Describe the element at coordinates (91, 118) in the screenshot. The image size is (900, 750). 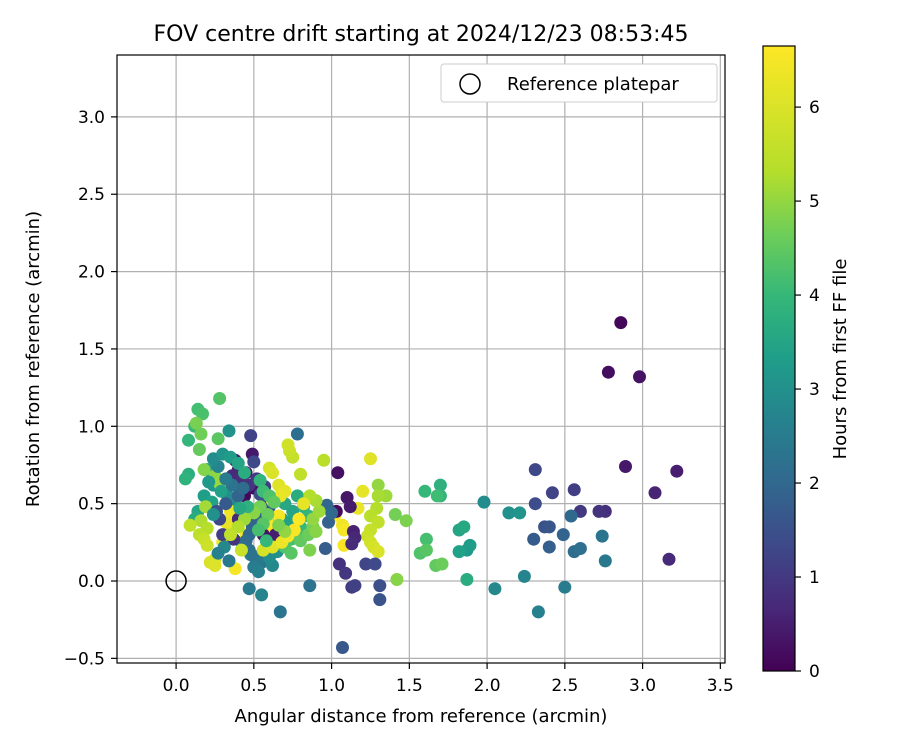
I see `y-tick-label: 3.0` at that location.